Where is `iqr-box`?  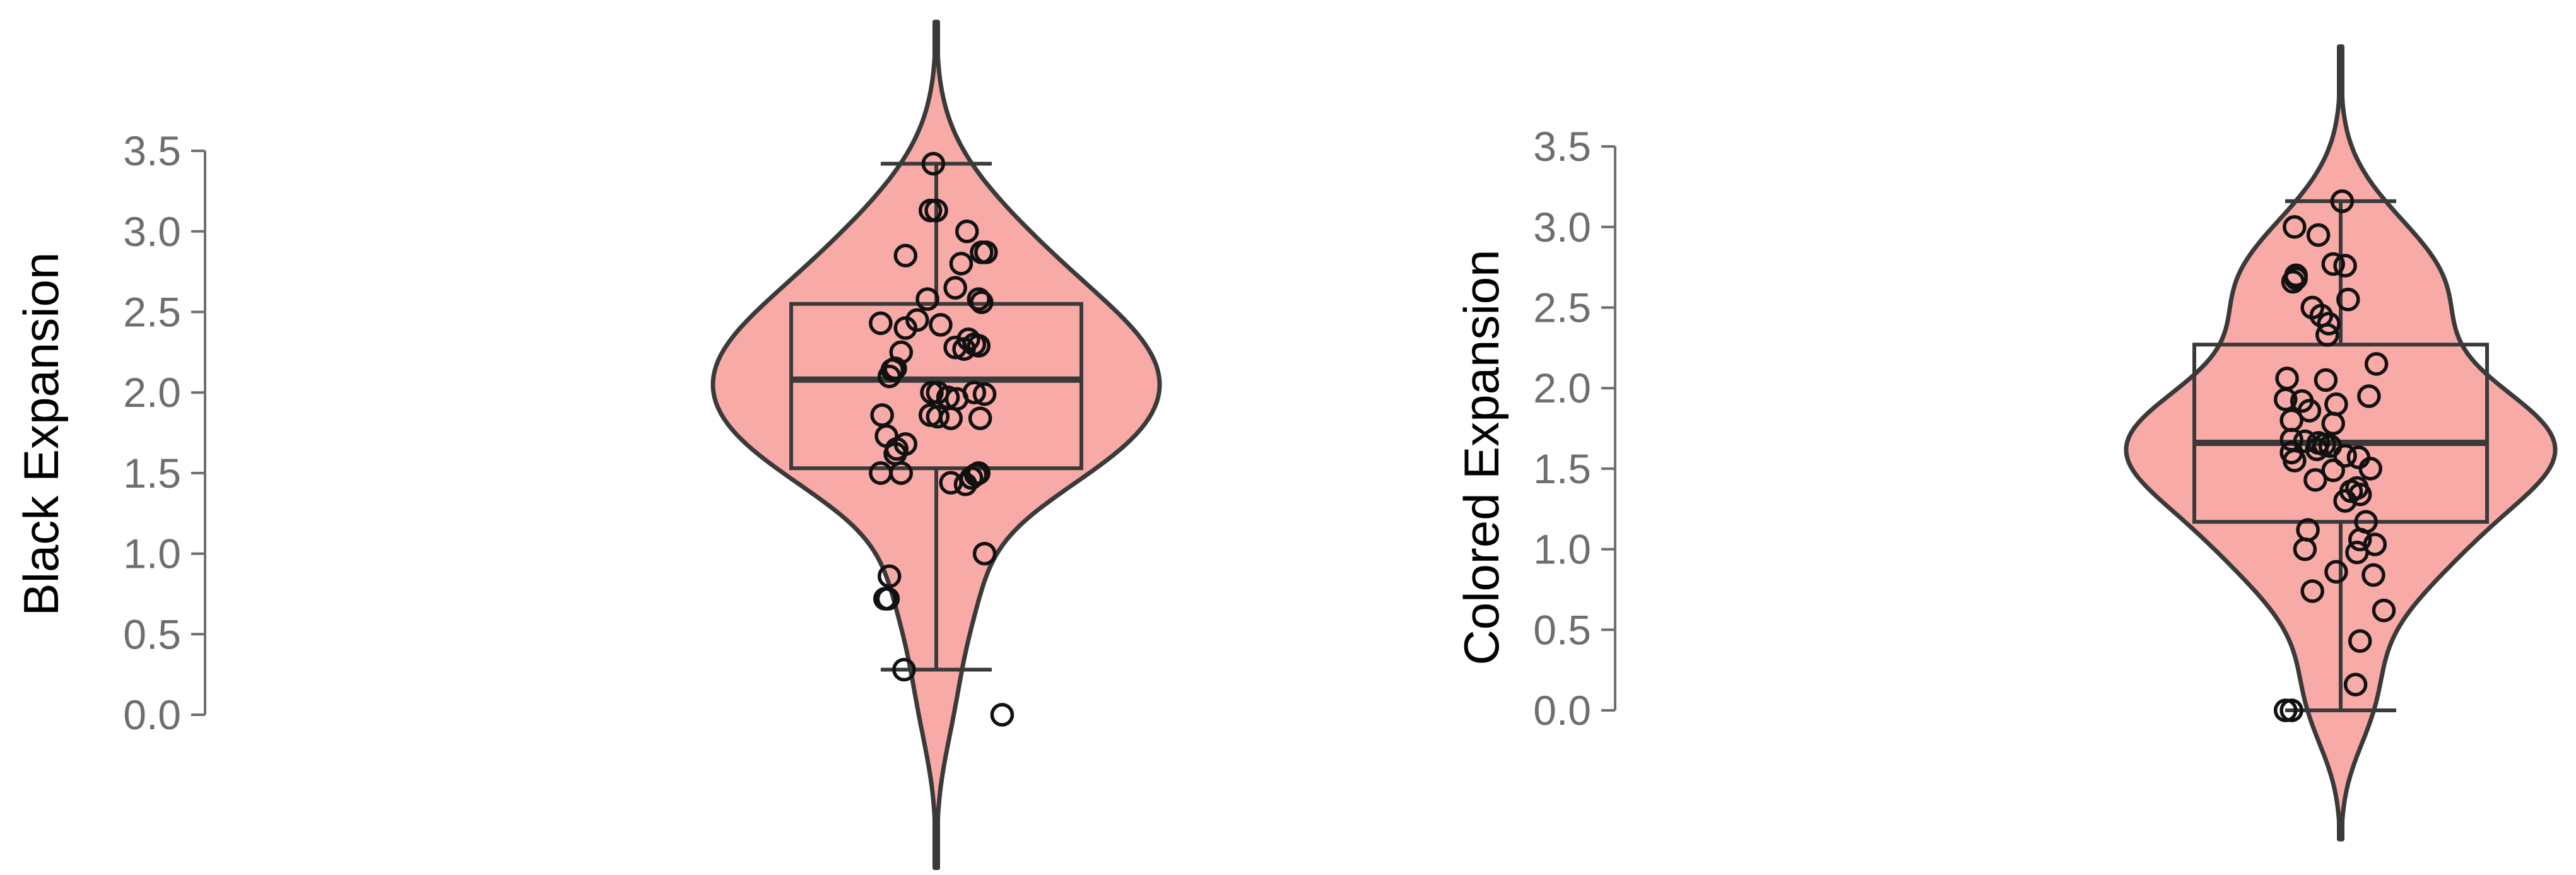 iqr-box is located at coordinates (2340, 434).